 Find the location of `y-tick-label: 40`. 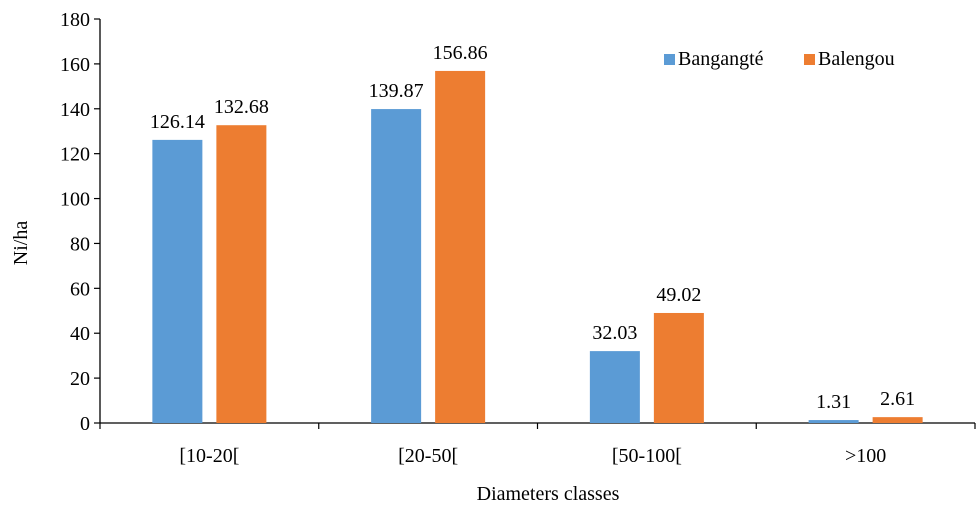

y-tick-label: 40 is located at coordinates (80, 334).